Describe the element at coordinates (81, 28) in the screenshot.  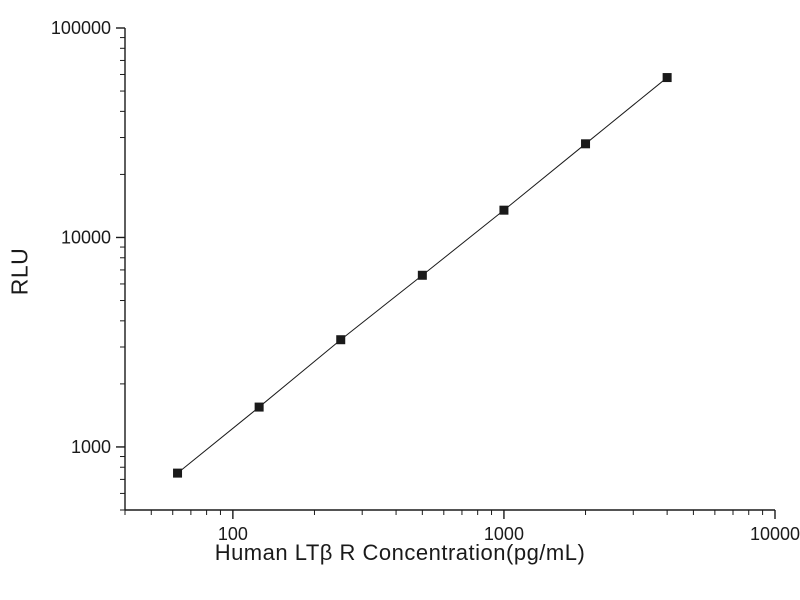
I see `y-tick-label: 100000` at that location.